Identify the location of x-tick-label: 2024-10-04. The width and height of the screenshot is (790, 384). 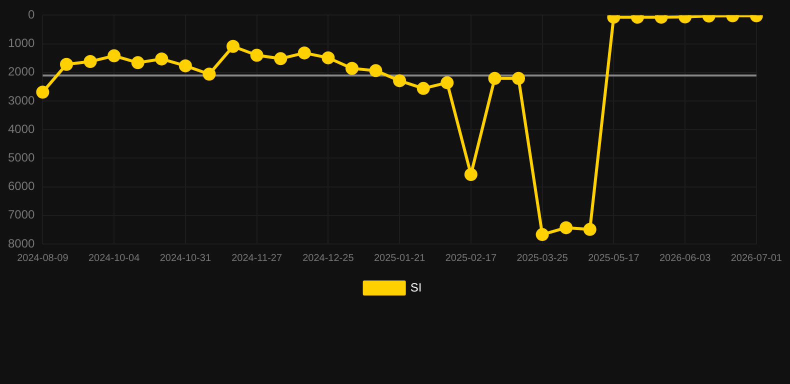
(114, 258).